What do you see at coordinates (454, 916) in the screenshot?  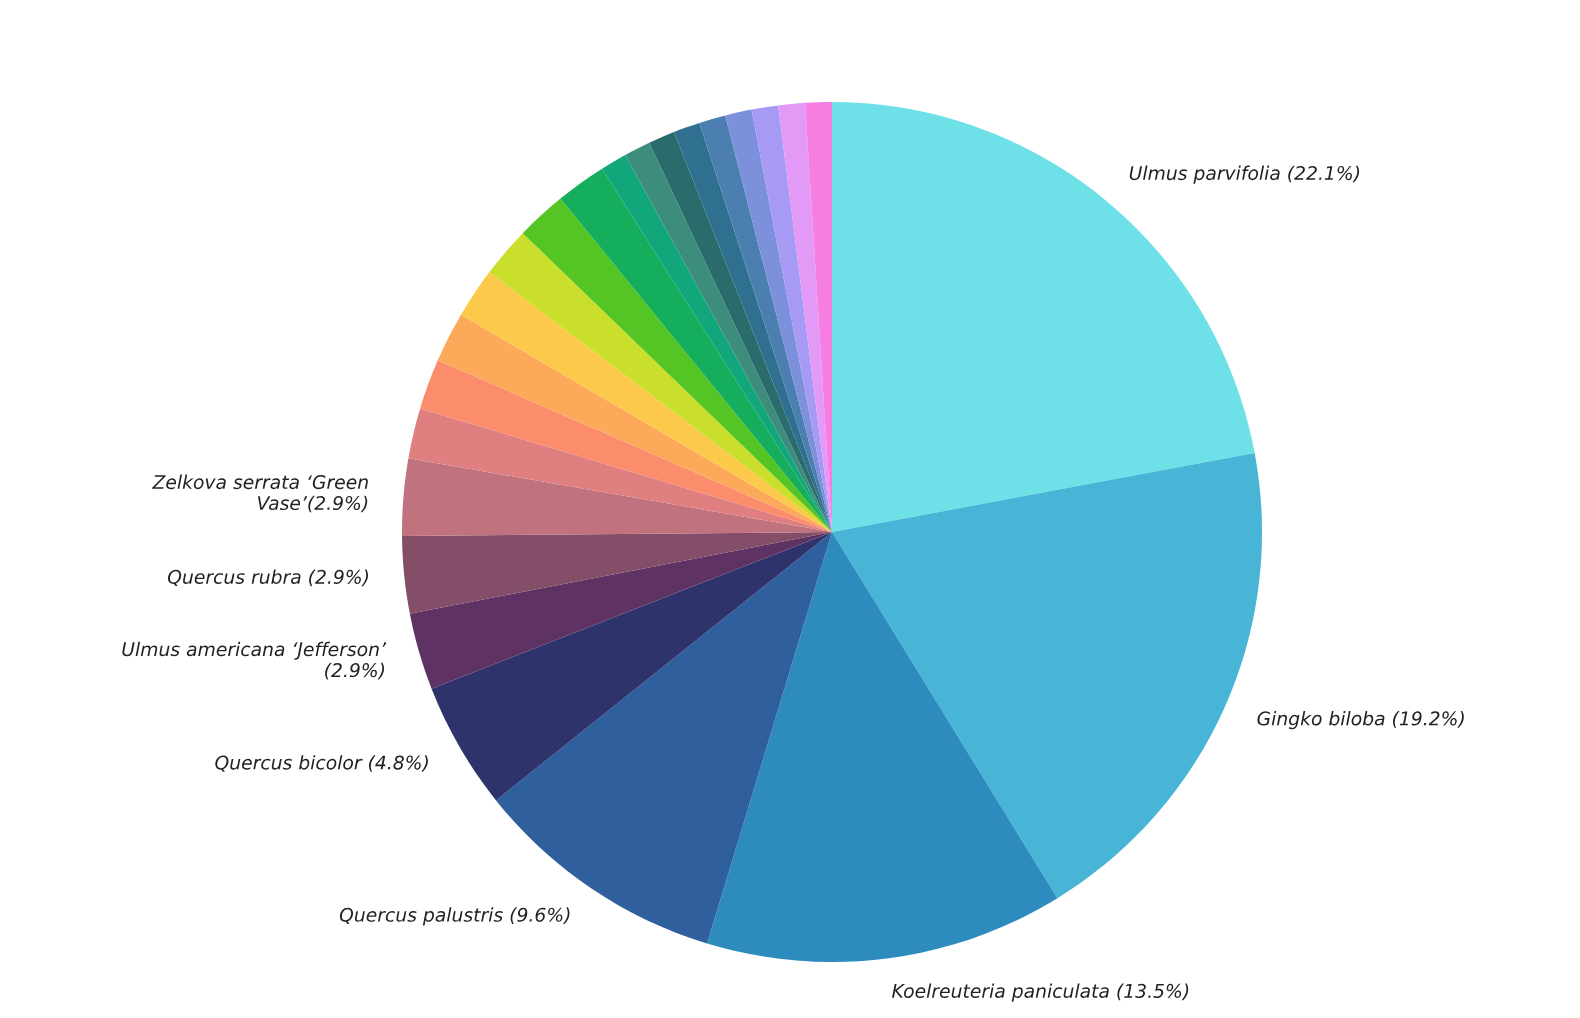 I see `slice-label: Quercus palustris (9.6%)` at bounding box center [454, 916].